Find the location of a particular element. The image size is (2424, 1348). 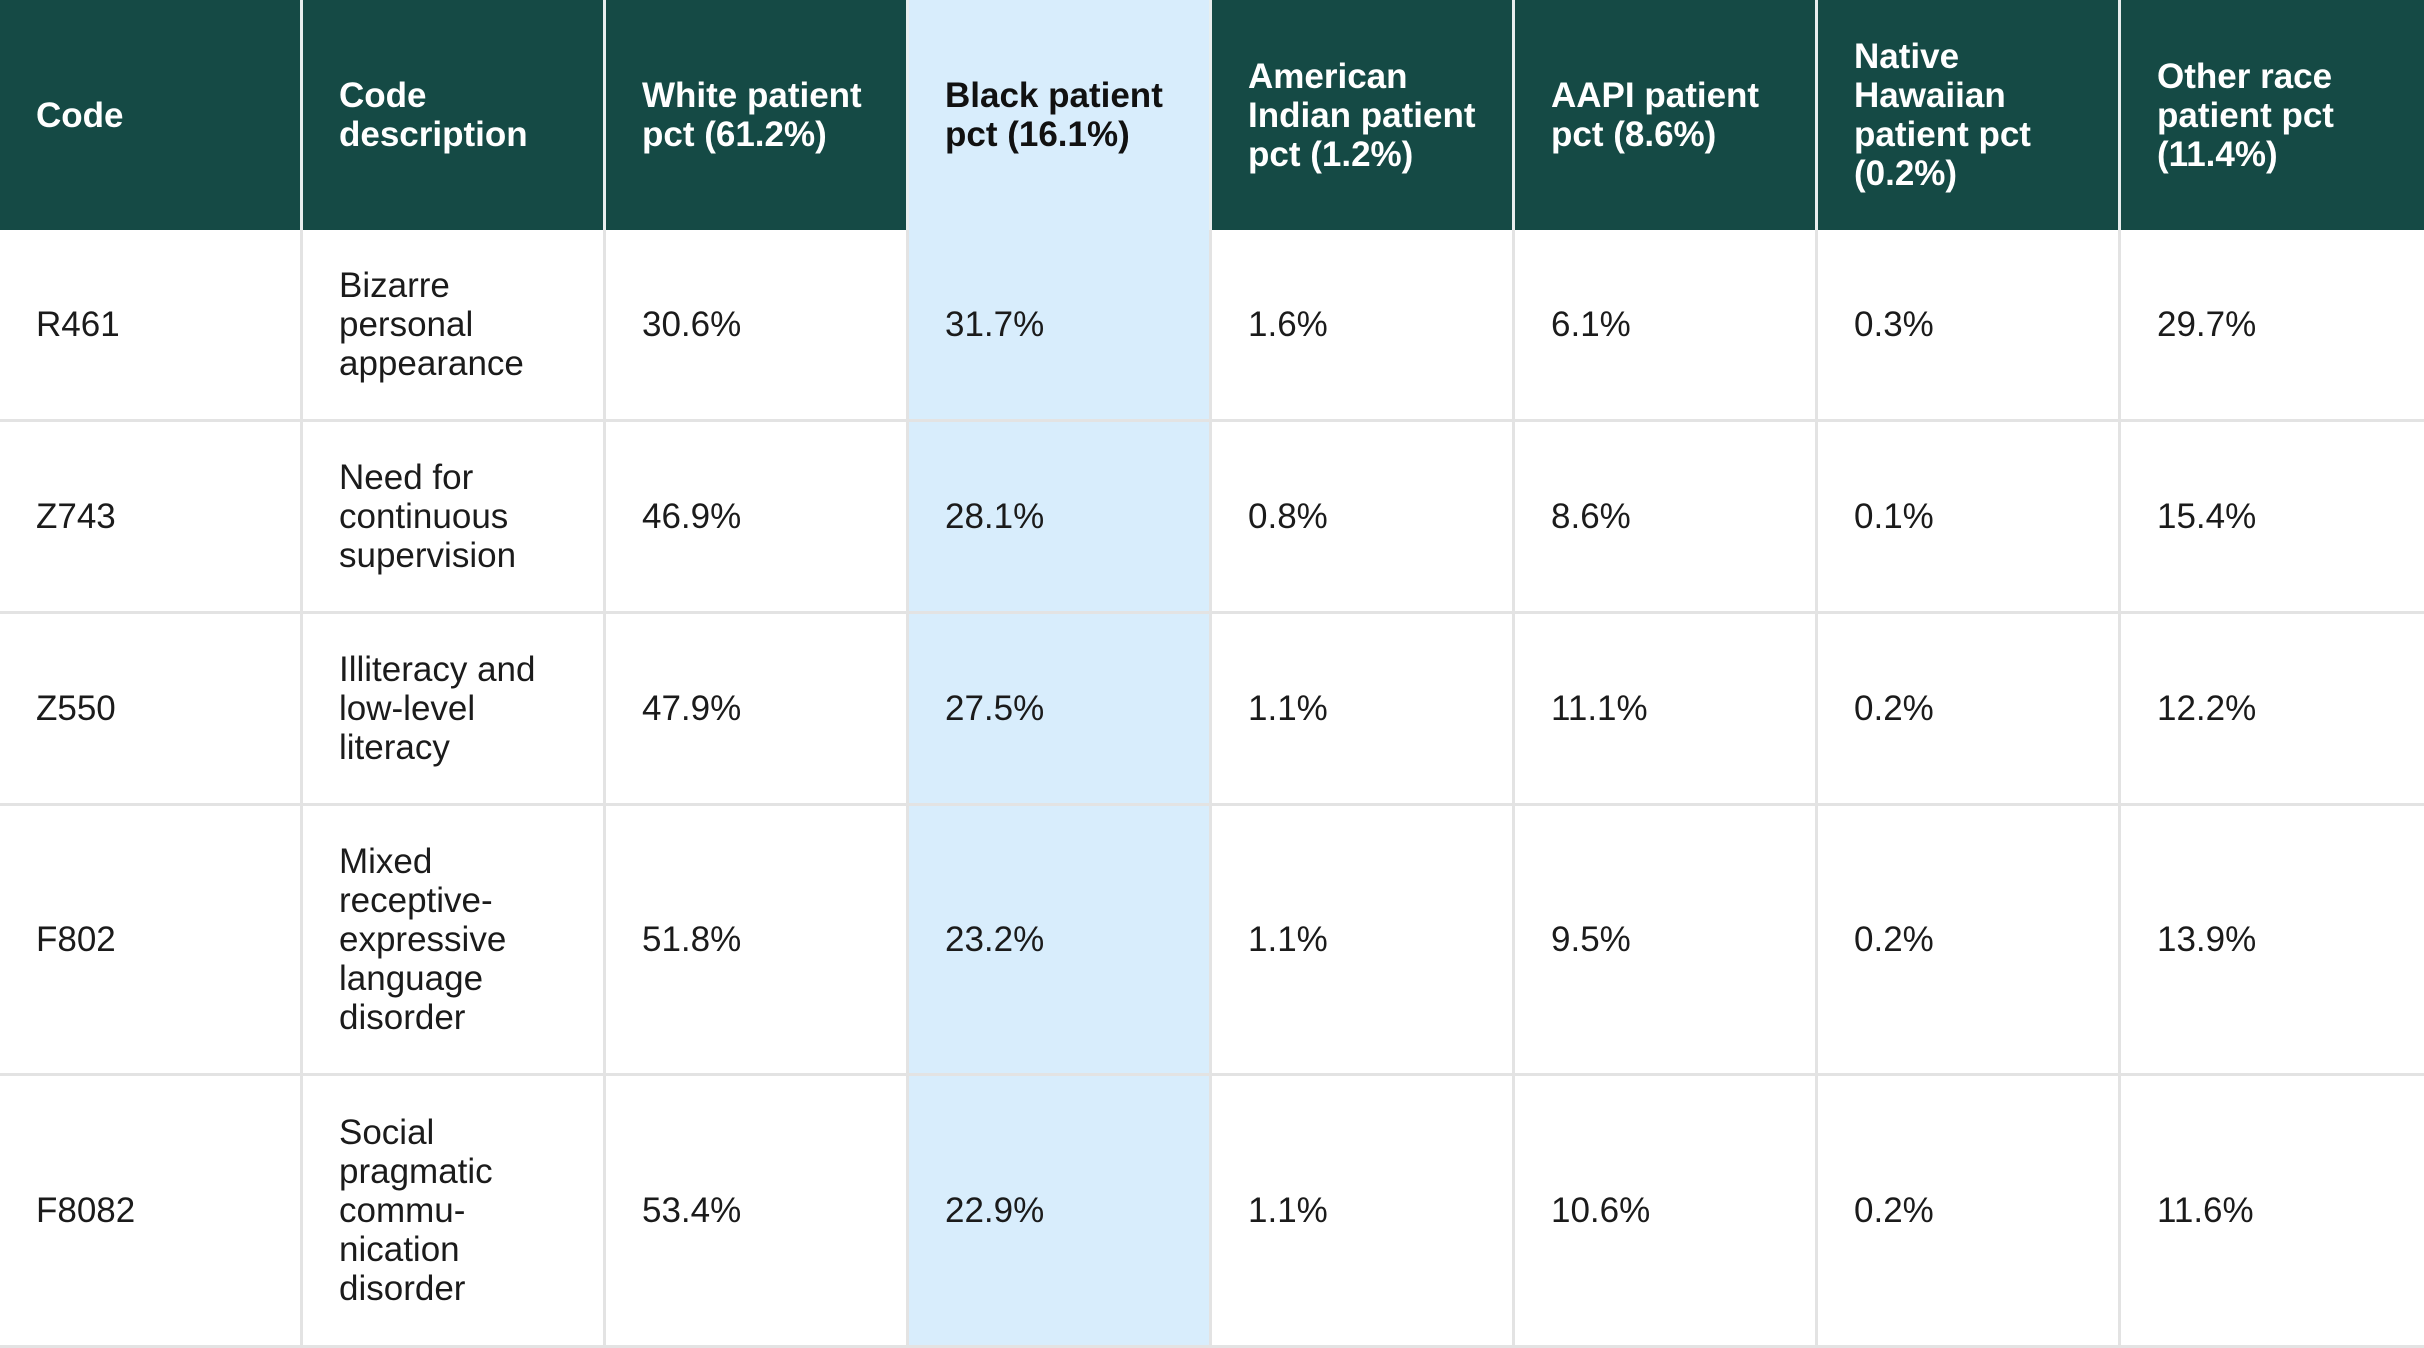

header-code: Code is located at coordinates (151, 115).